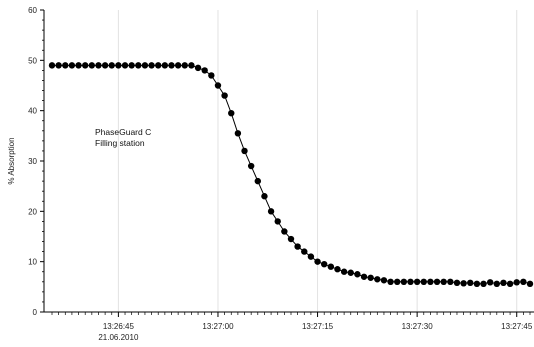 The image size is (534, 347). What do you see at coordinates (418, 326) in the screenshot?
I see `x-tick-label-3: 13:27:30` at bounding box center [418, 326].